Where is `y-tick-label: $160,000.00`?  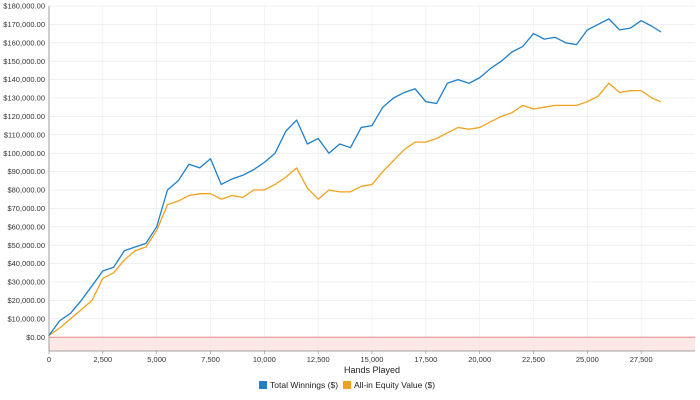 y-tick-label: $160,000.00 is located at coordinates (24, 42).